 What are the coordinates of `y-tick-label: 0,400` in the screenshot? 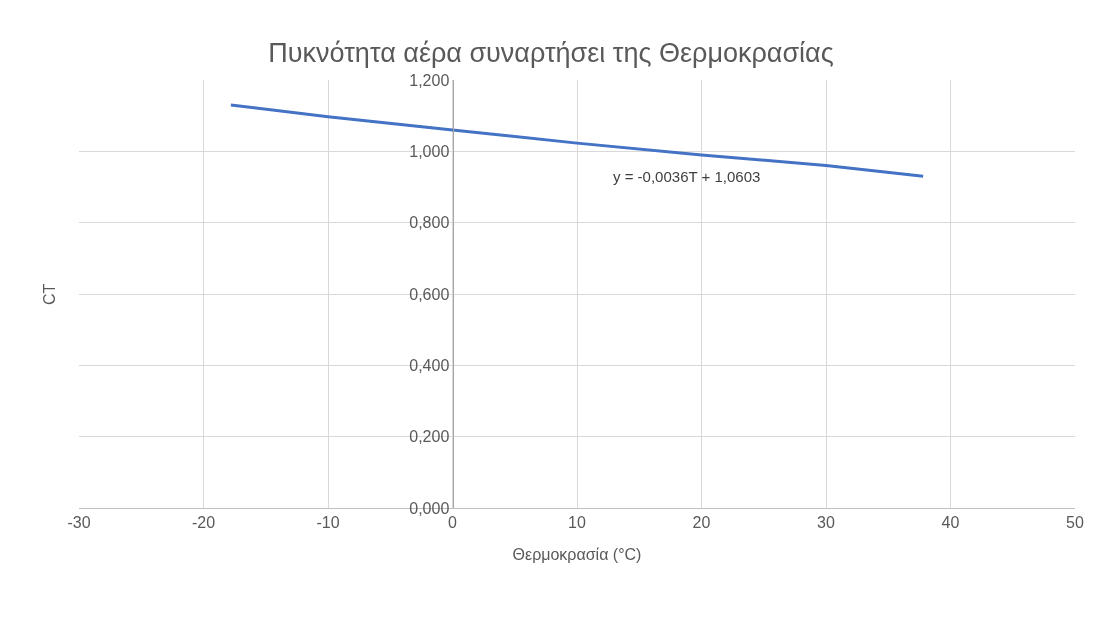 It's located at (429, 365).